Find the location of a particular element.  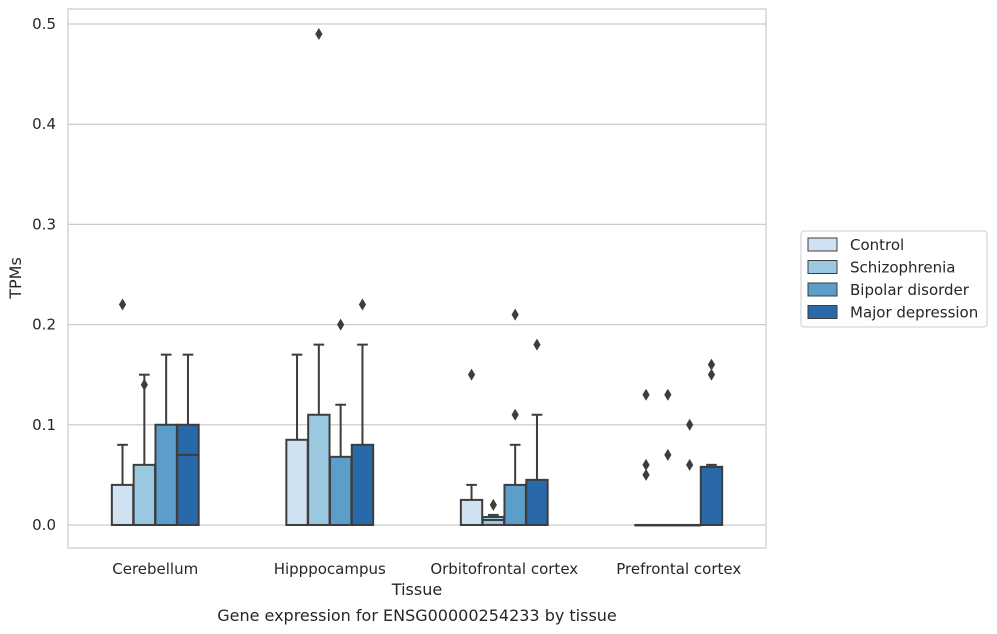

x-tick-label: Prefrontal cortex is located at coordinates (678, 569).